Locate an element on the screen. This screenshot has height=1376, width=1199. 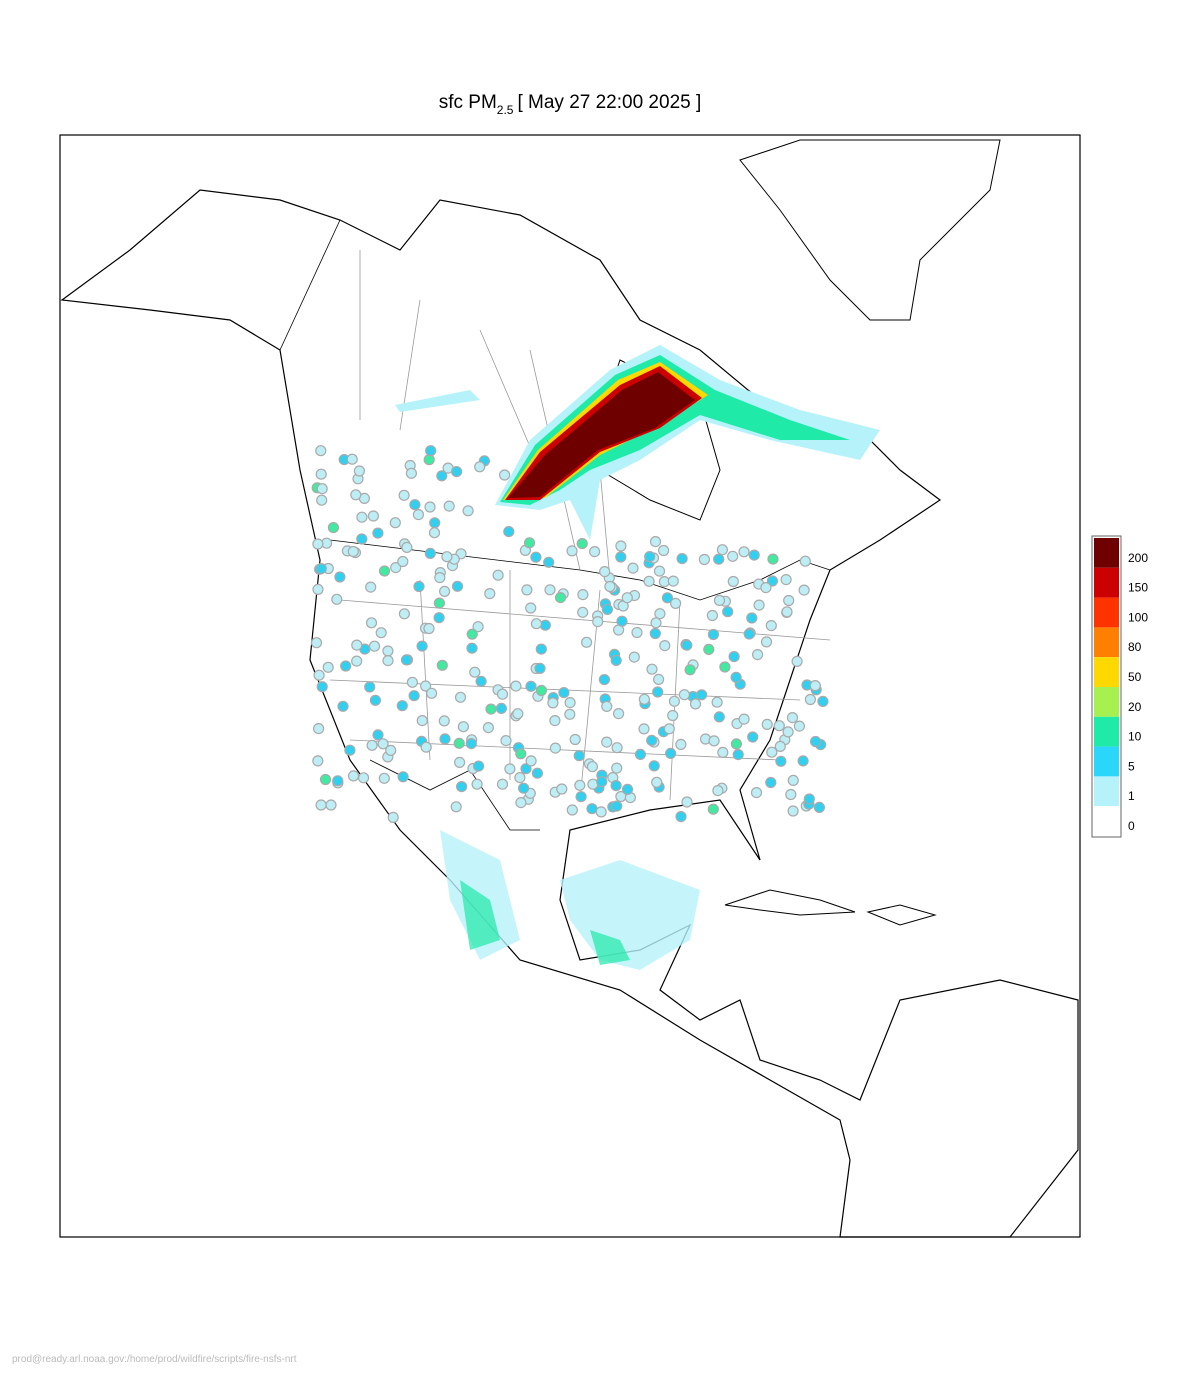
cuba is located at coordinates (790, 902).